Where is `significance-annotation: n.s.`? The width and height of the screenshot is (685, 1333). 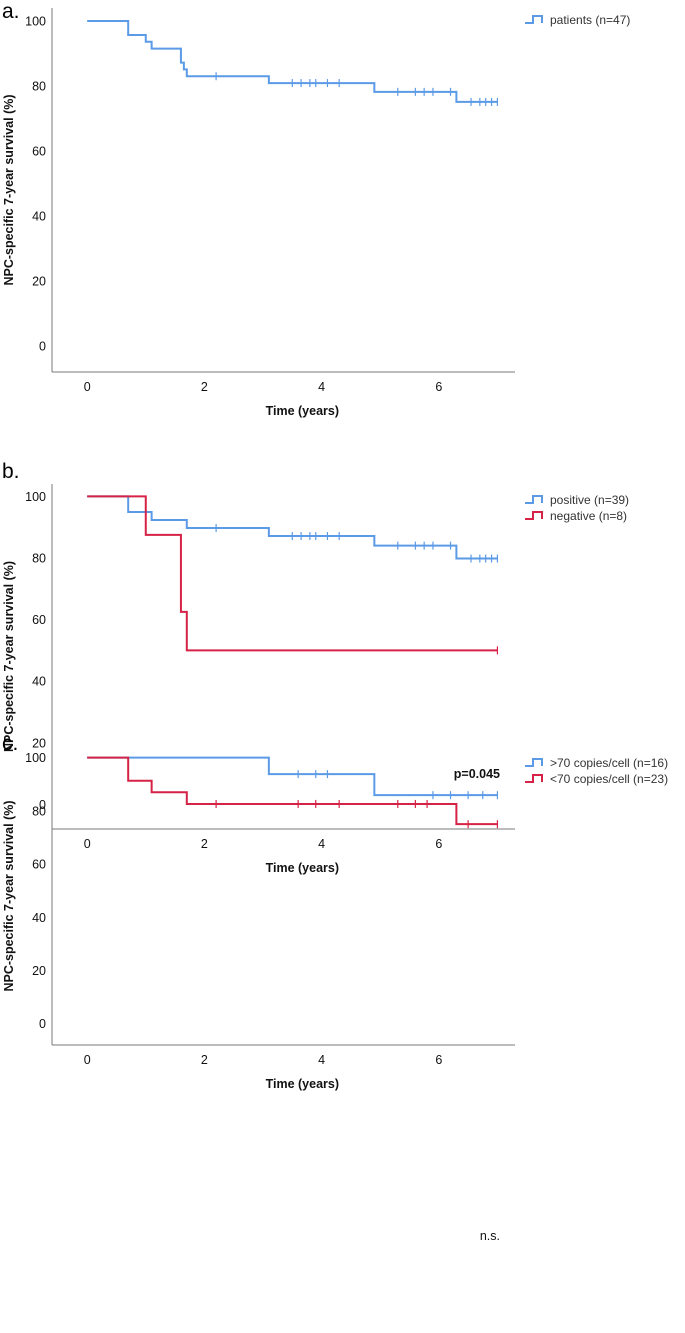
significance-annotation: n.s. is located at coordinates (490, 1236).